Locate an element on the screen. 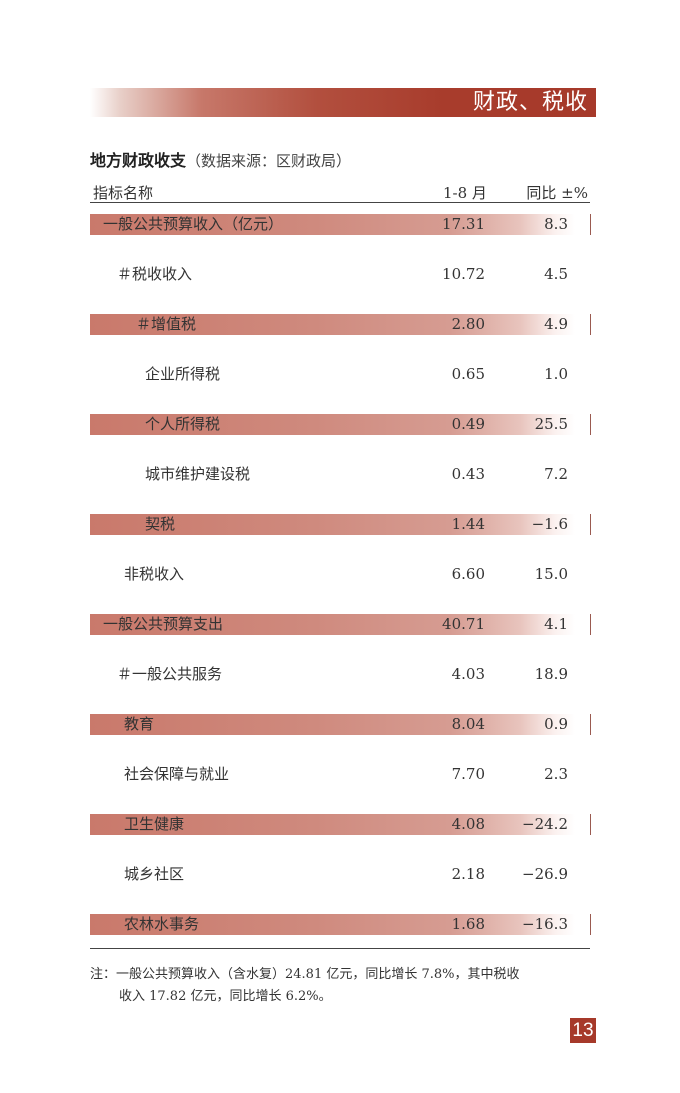 The image size is (680, 1093). row-name: ＃增值税 is located at coordinates (166, 324).